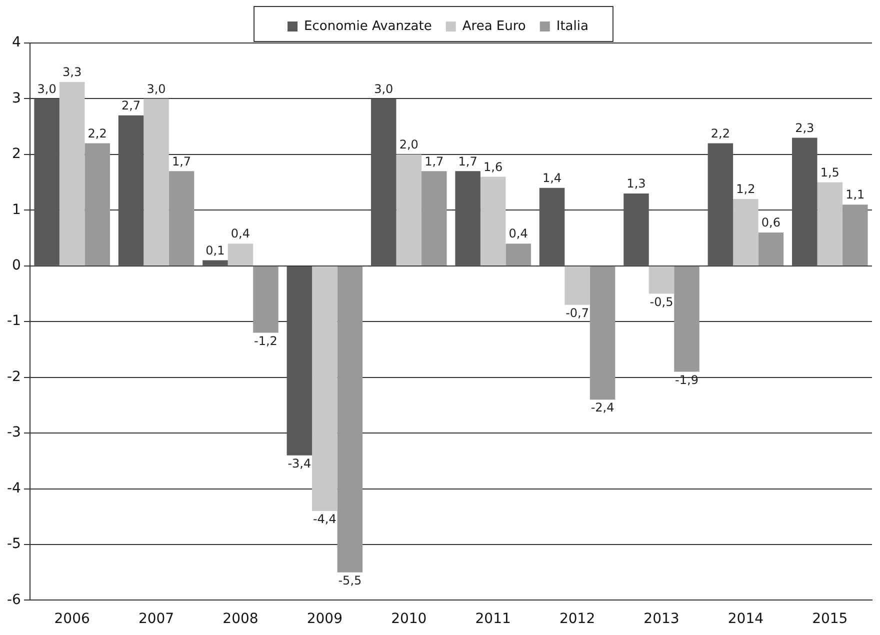 The height and width of the screenshot is (635, 880). Describe the element at coordinates (13, 544) in the screenshot. I see `y-tick-label: -5` at that location.